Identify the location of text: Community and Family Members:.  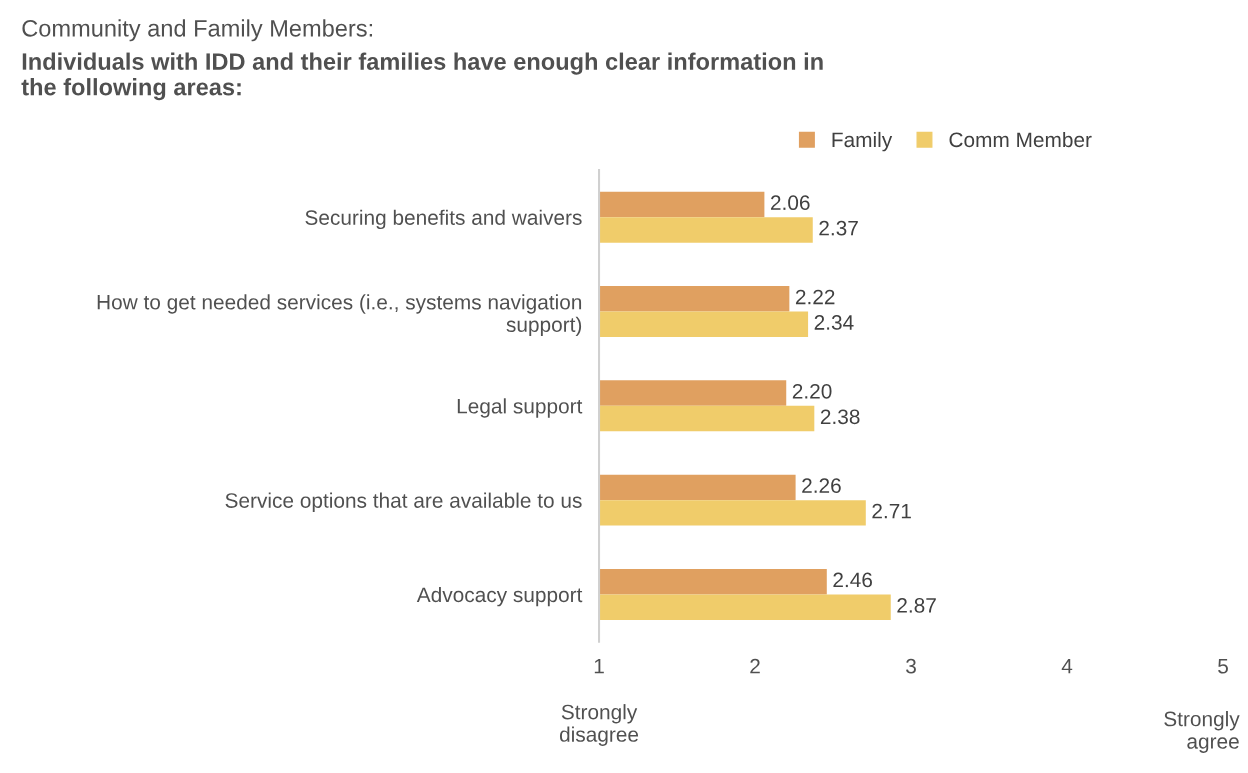
(197, 30).